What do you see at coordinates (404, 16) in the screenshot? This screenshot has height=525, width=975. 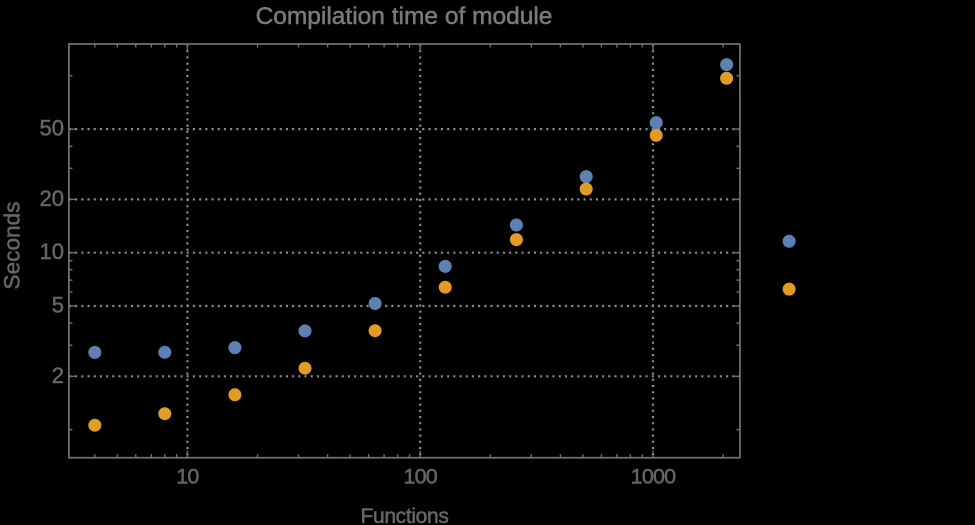 I see `svg-text: Compilation time of module` at bounding box center [404, 16].